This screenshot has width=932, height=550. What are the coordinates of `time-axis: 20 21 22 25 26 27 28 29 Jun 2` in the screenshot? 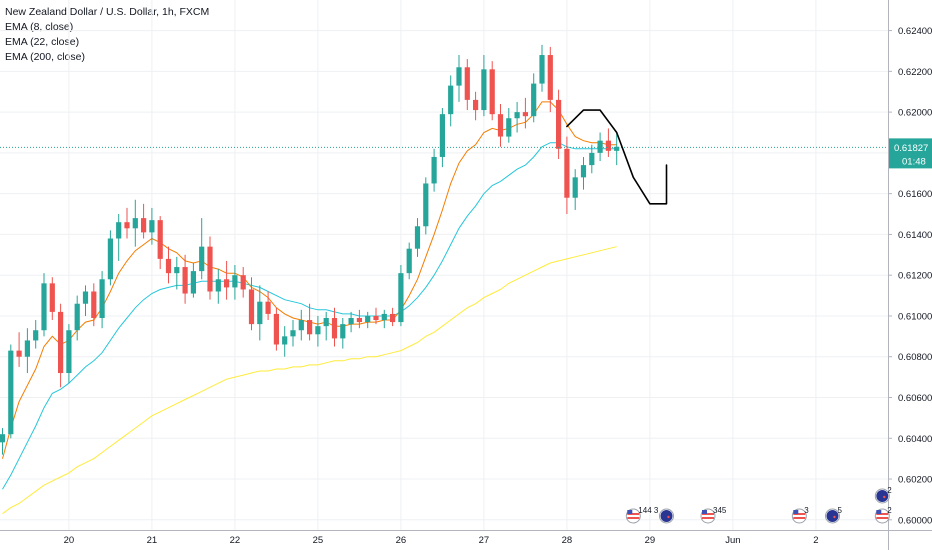 It's located at (441, 540).